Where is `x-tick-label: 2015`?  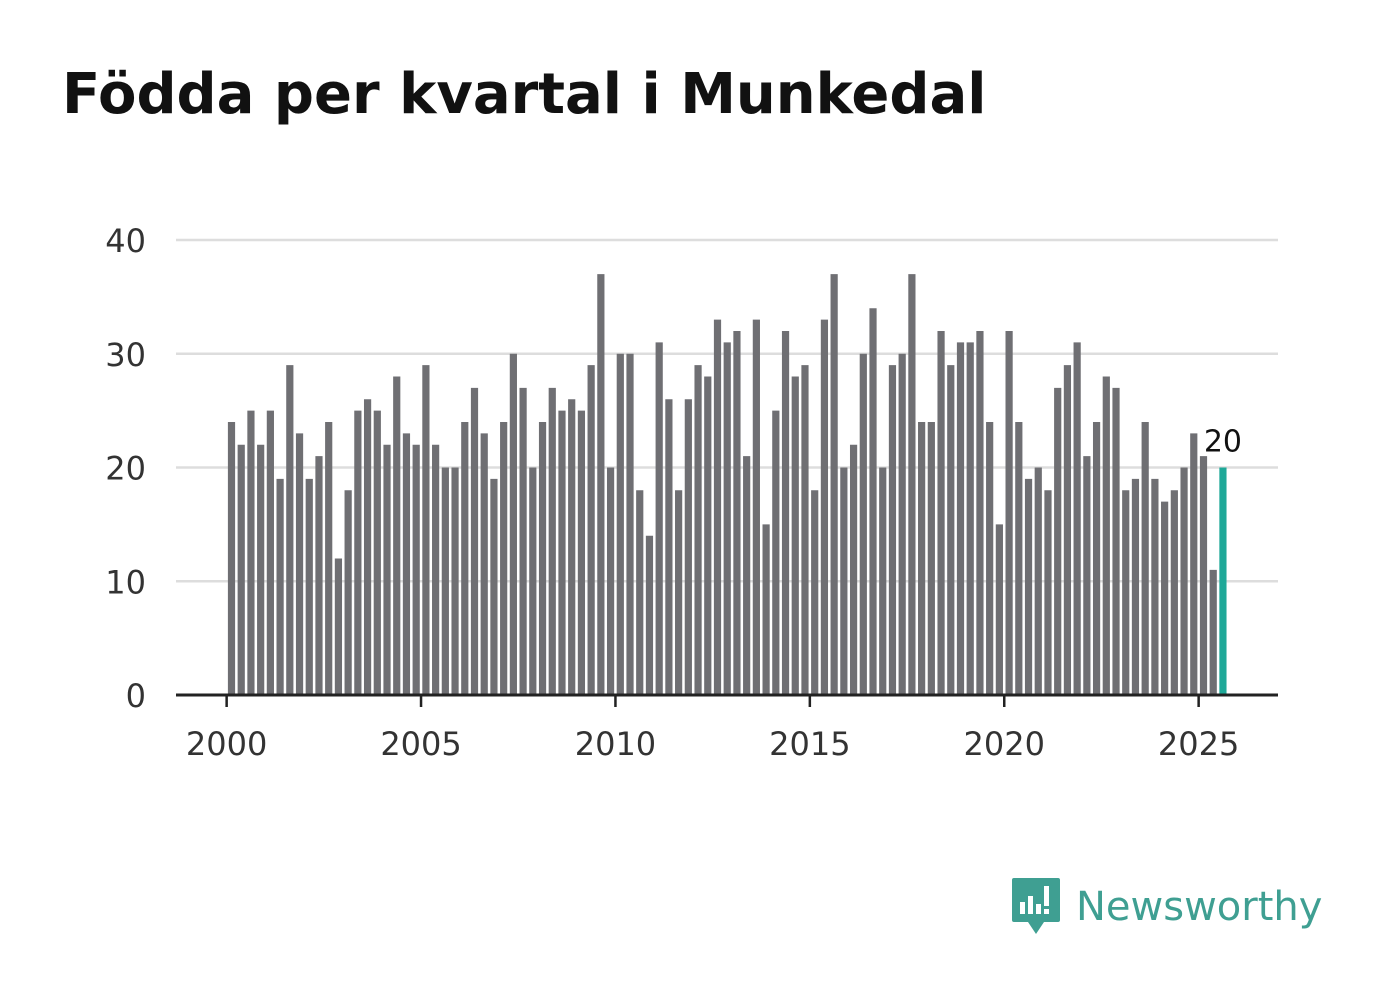 x-tick-label: 2015 is located at coordinates (809, 744).